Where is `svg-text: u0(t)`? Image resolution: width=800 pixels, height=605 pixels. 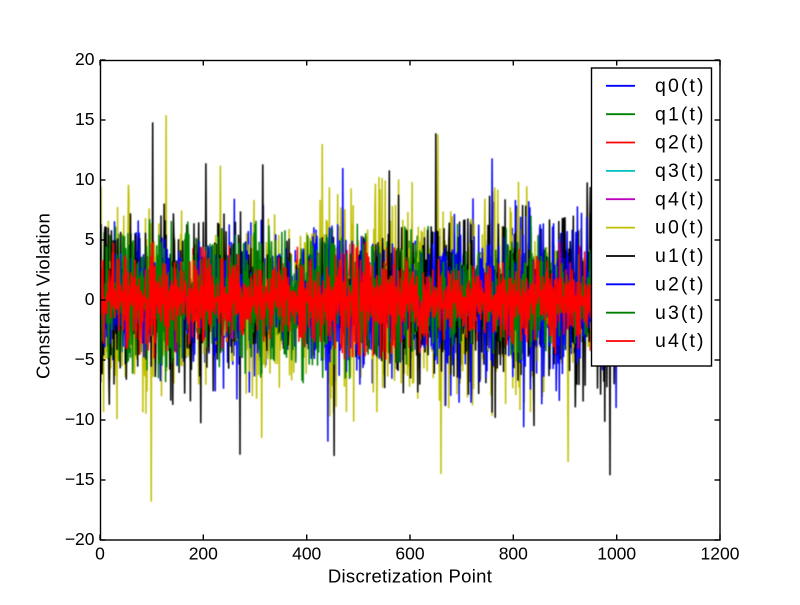 svg-text: u0(t) is located at coordinates (680, 228).